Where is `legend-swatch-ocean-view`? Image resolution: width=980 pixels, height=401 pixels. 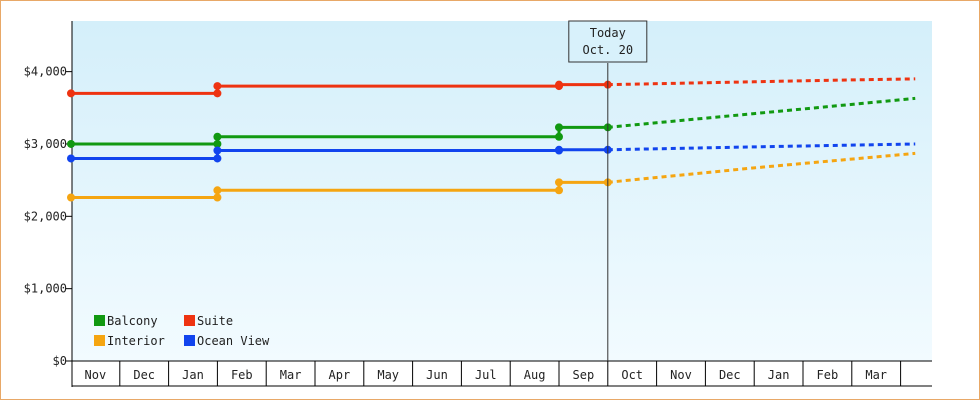
legend-swatch-ocean-view is located at coordinates (189, 340).